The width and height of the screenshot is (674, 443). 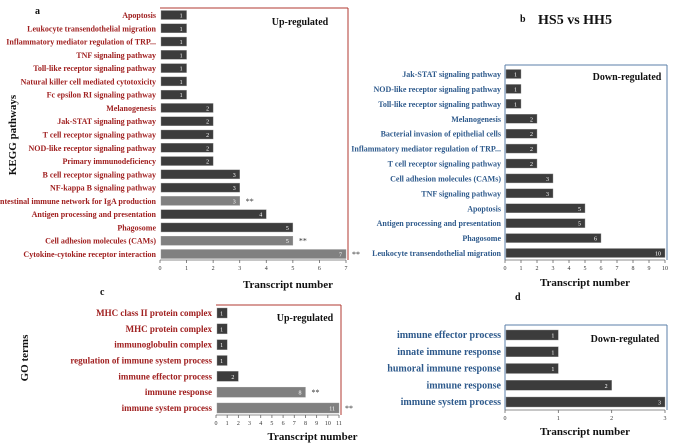 I want to click on panel-d-x-tick-label: 0, so click(x=505, y=419).